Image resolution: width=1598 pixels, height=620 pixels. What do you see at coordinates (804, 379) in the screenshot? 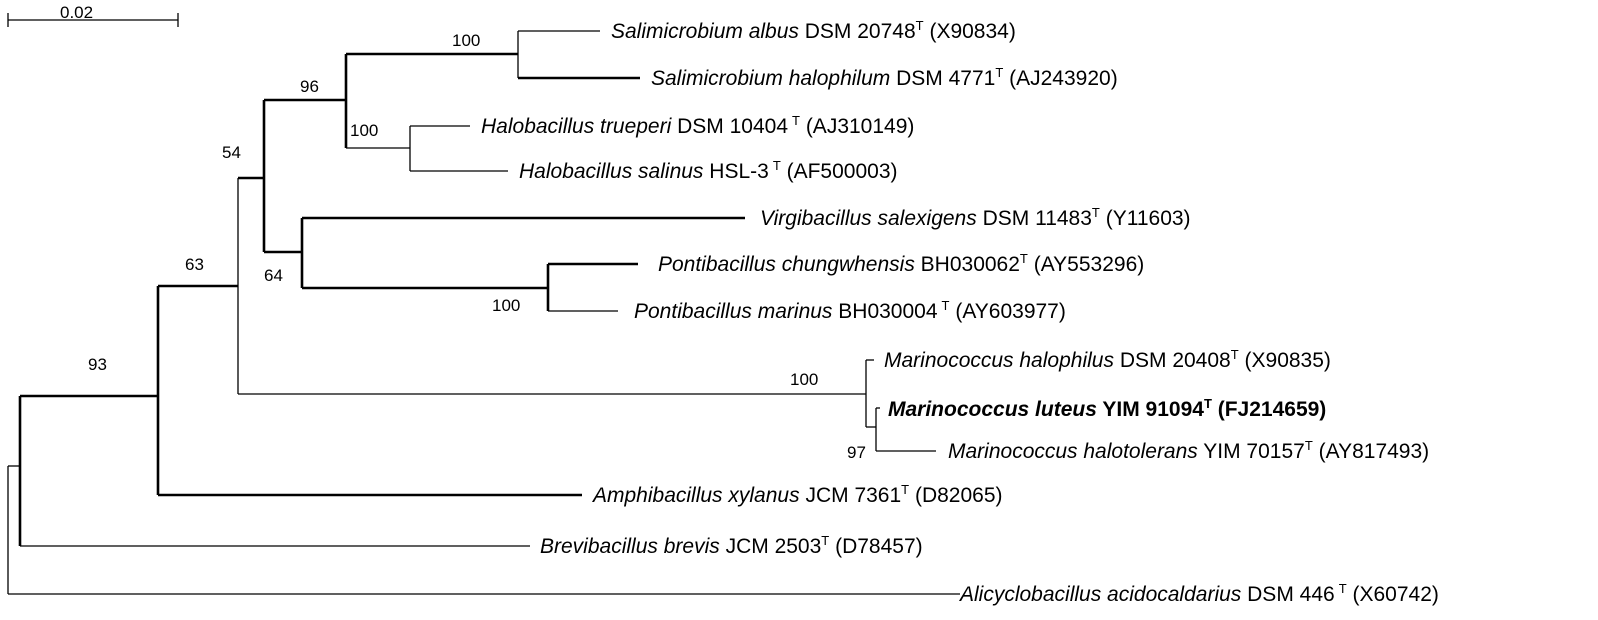
I see `bootstrap-marinococcus: 100` at bounding box center [804, 379].